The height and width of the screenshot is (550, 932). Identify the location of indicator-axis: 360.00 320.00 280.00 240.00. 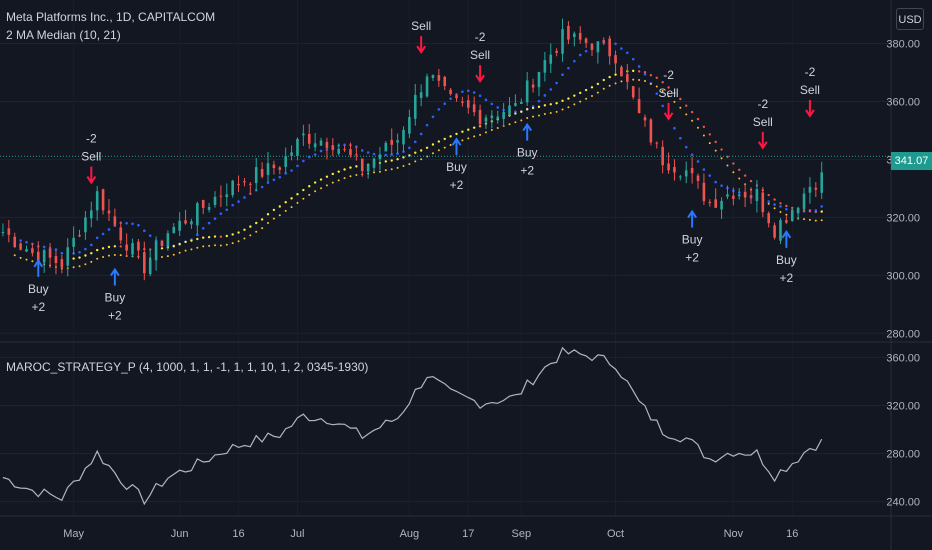
(903, 430).